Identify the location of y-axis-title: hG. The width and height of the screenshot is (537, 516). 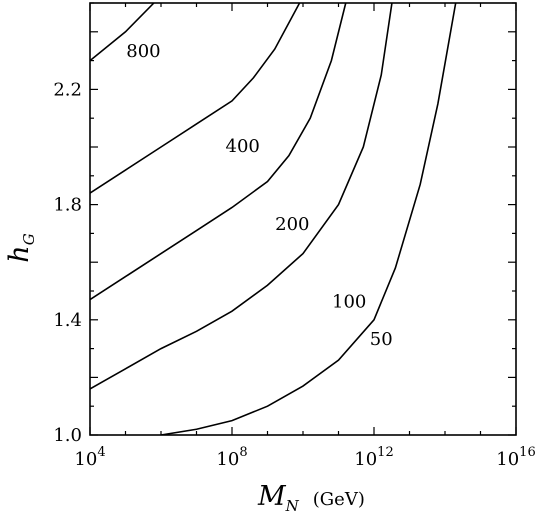
(21, 247).